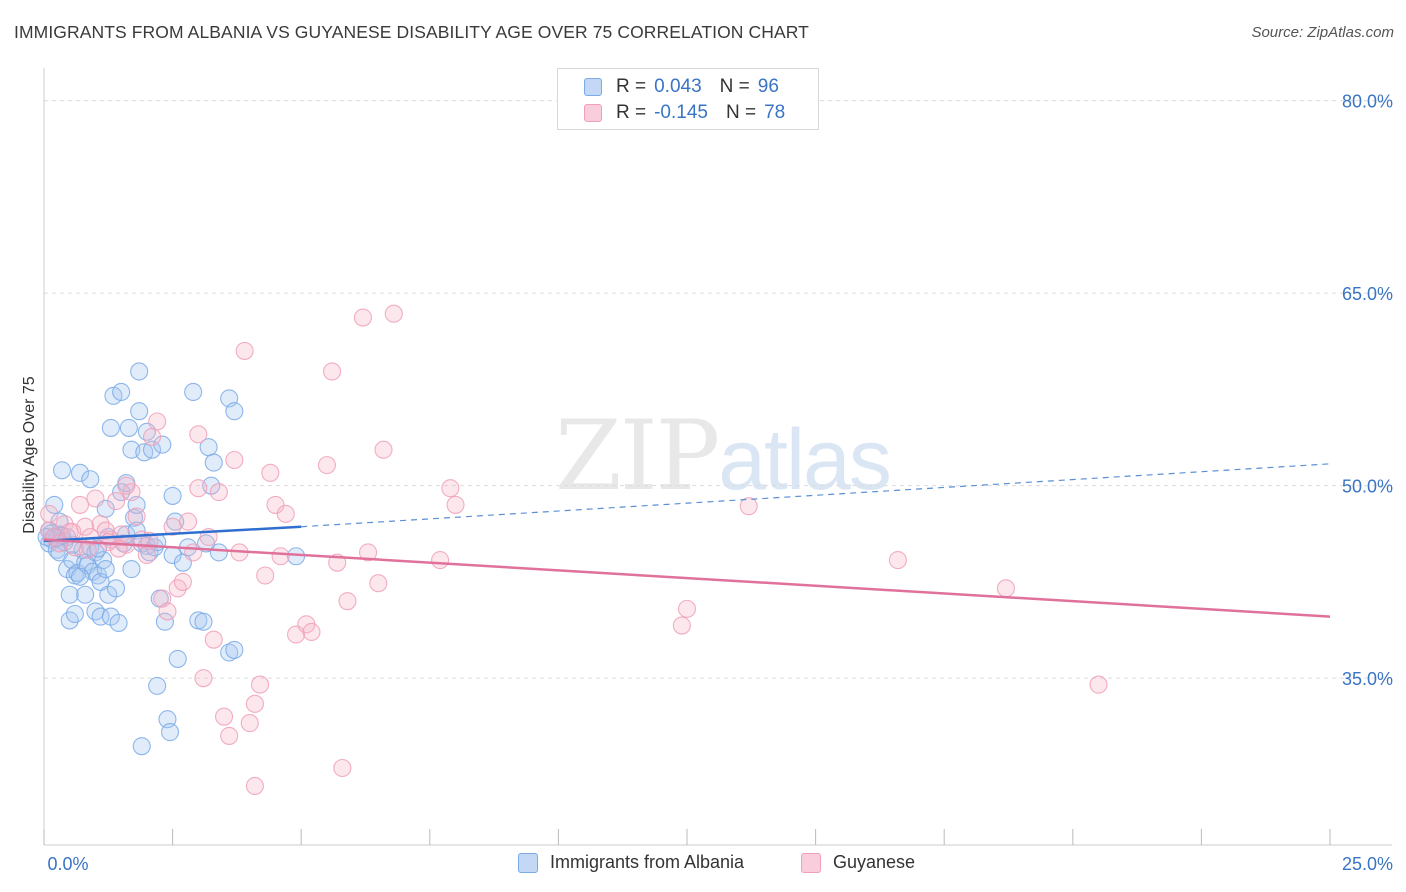 The image size is (1406, 892). What do you see at coordinates (1367, 102) in the screenshot?
I see `y-tick-label: 80.0%` at bounding box center [1367, 102].